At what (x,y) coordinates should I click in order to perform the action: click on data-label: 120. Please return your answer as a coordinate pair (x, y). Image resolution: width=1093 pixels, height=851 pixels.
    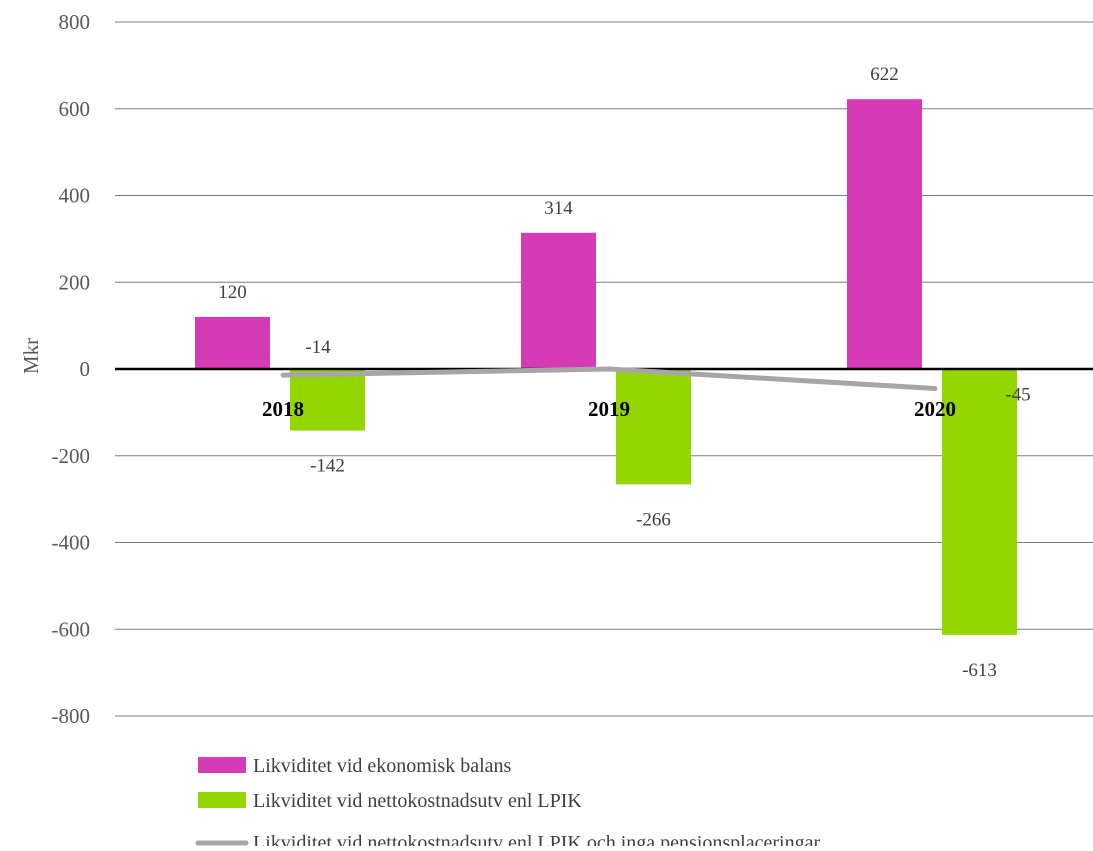
    Looking at the image, I should click on (232, 292).